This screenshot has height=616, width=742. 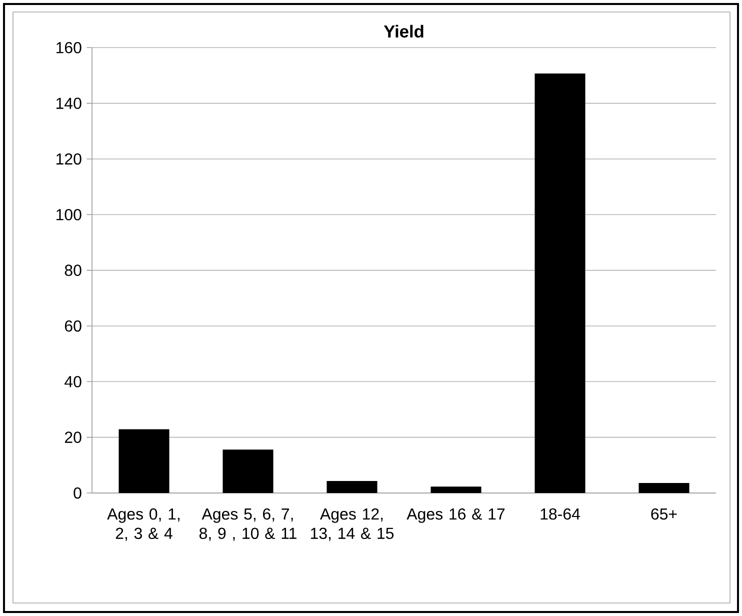 I want to click on y-tick-label: 0, so click(x=78, y=493).